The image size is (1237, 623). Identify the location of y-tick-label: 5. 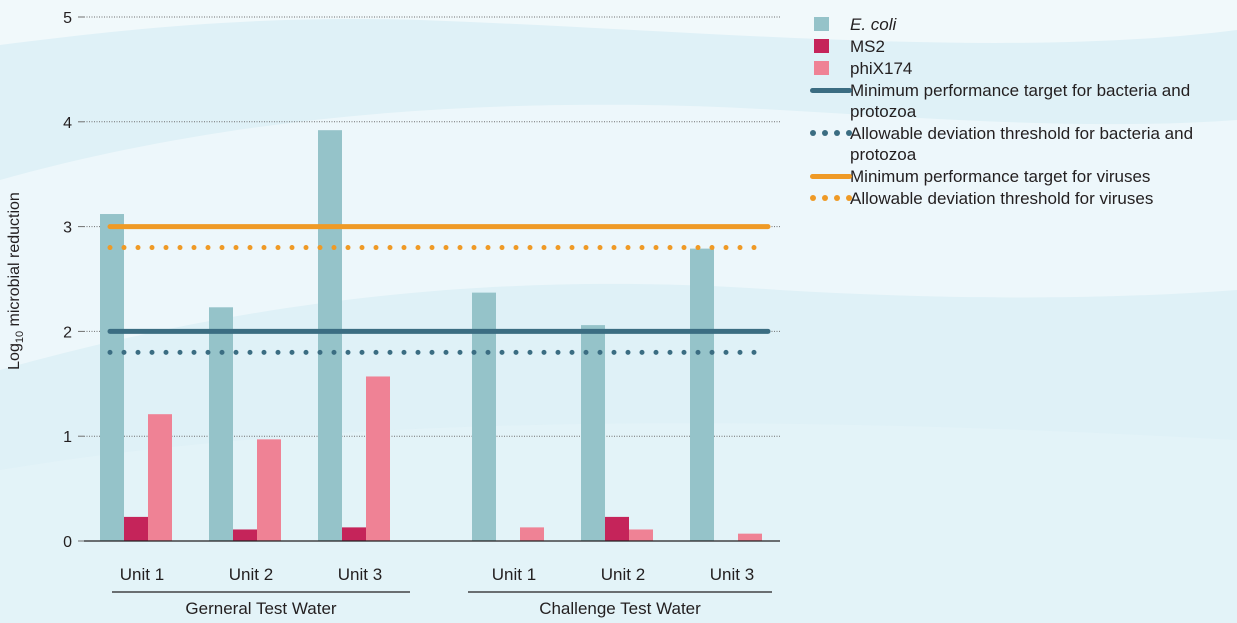
(67, 18).